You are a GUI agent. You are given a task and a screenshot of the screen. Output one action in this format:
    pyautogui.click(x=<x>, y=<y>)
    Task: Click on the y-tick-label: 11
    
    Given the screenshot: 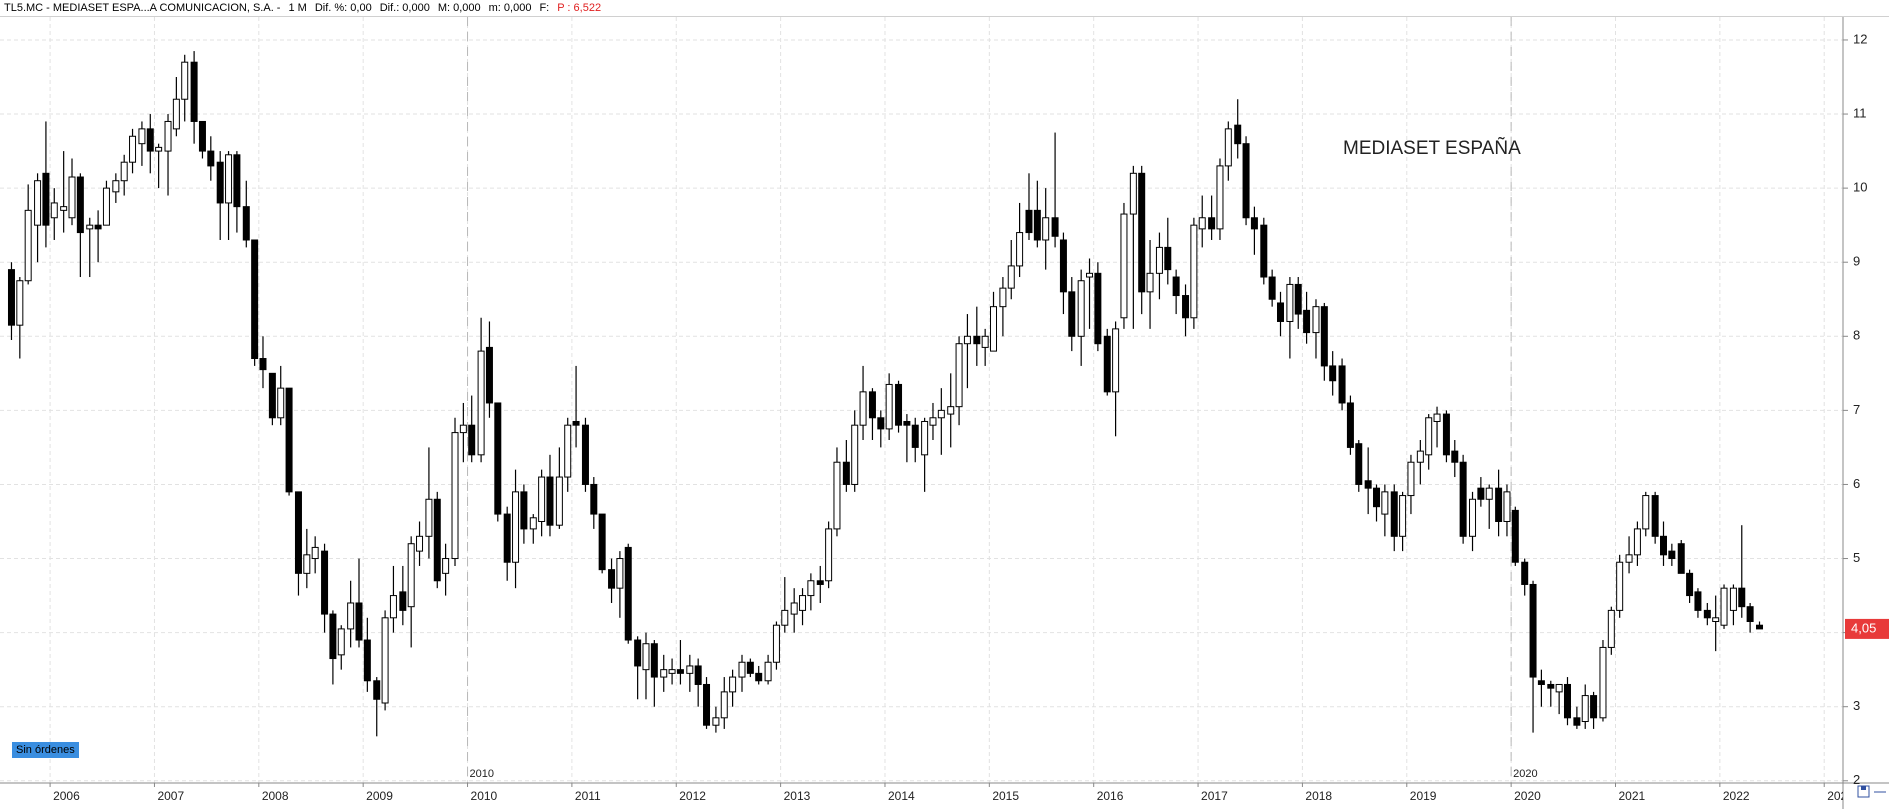 What is the action you would take?
    pyautogui.click(x=1860, y=112)
    